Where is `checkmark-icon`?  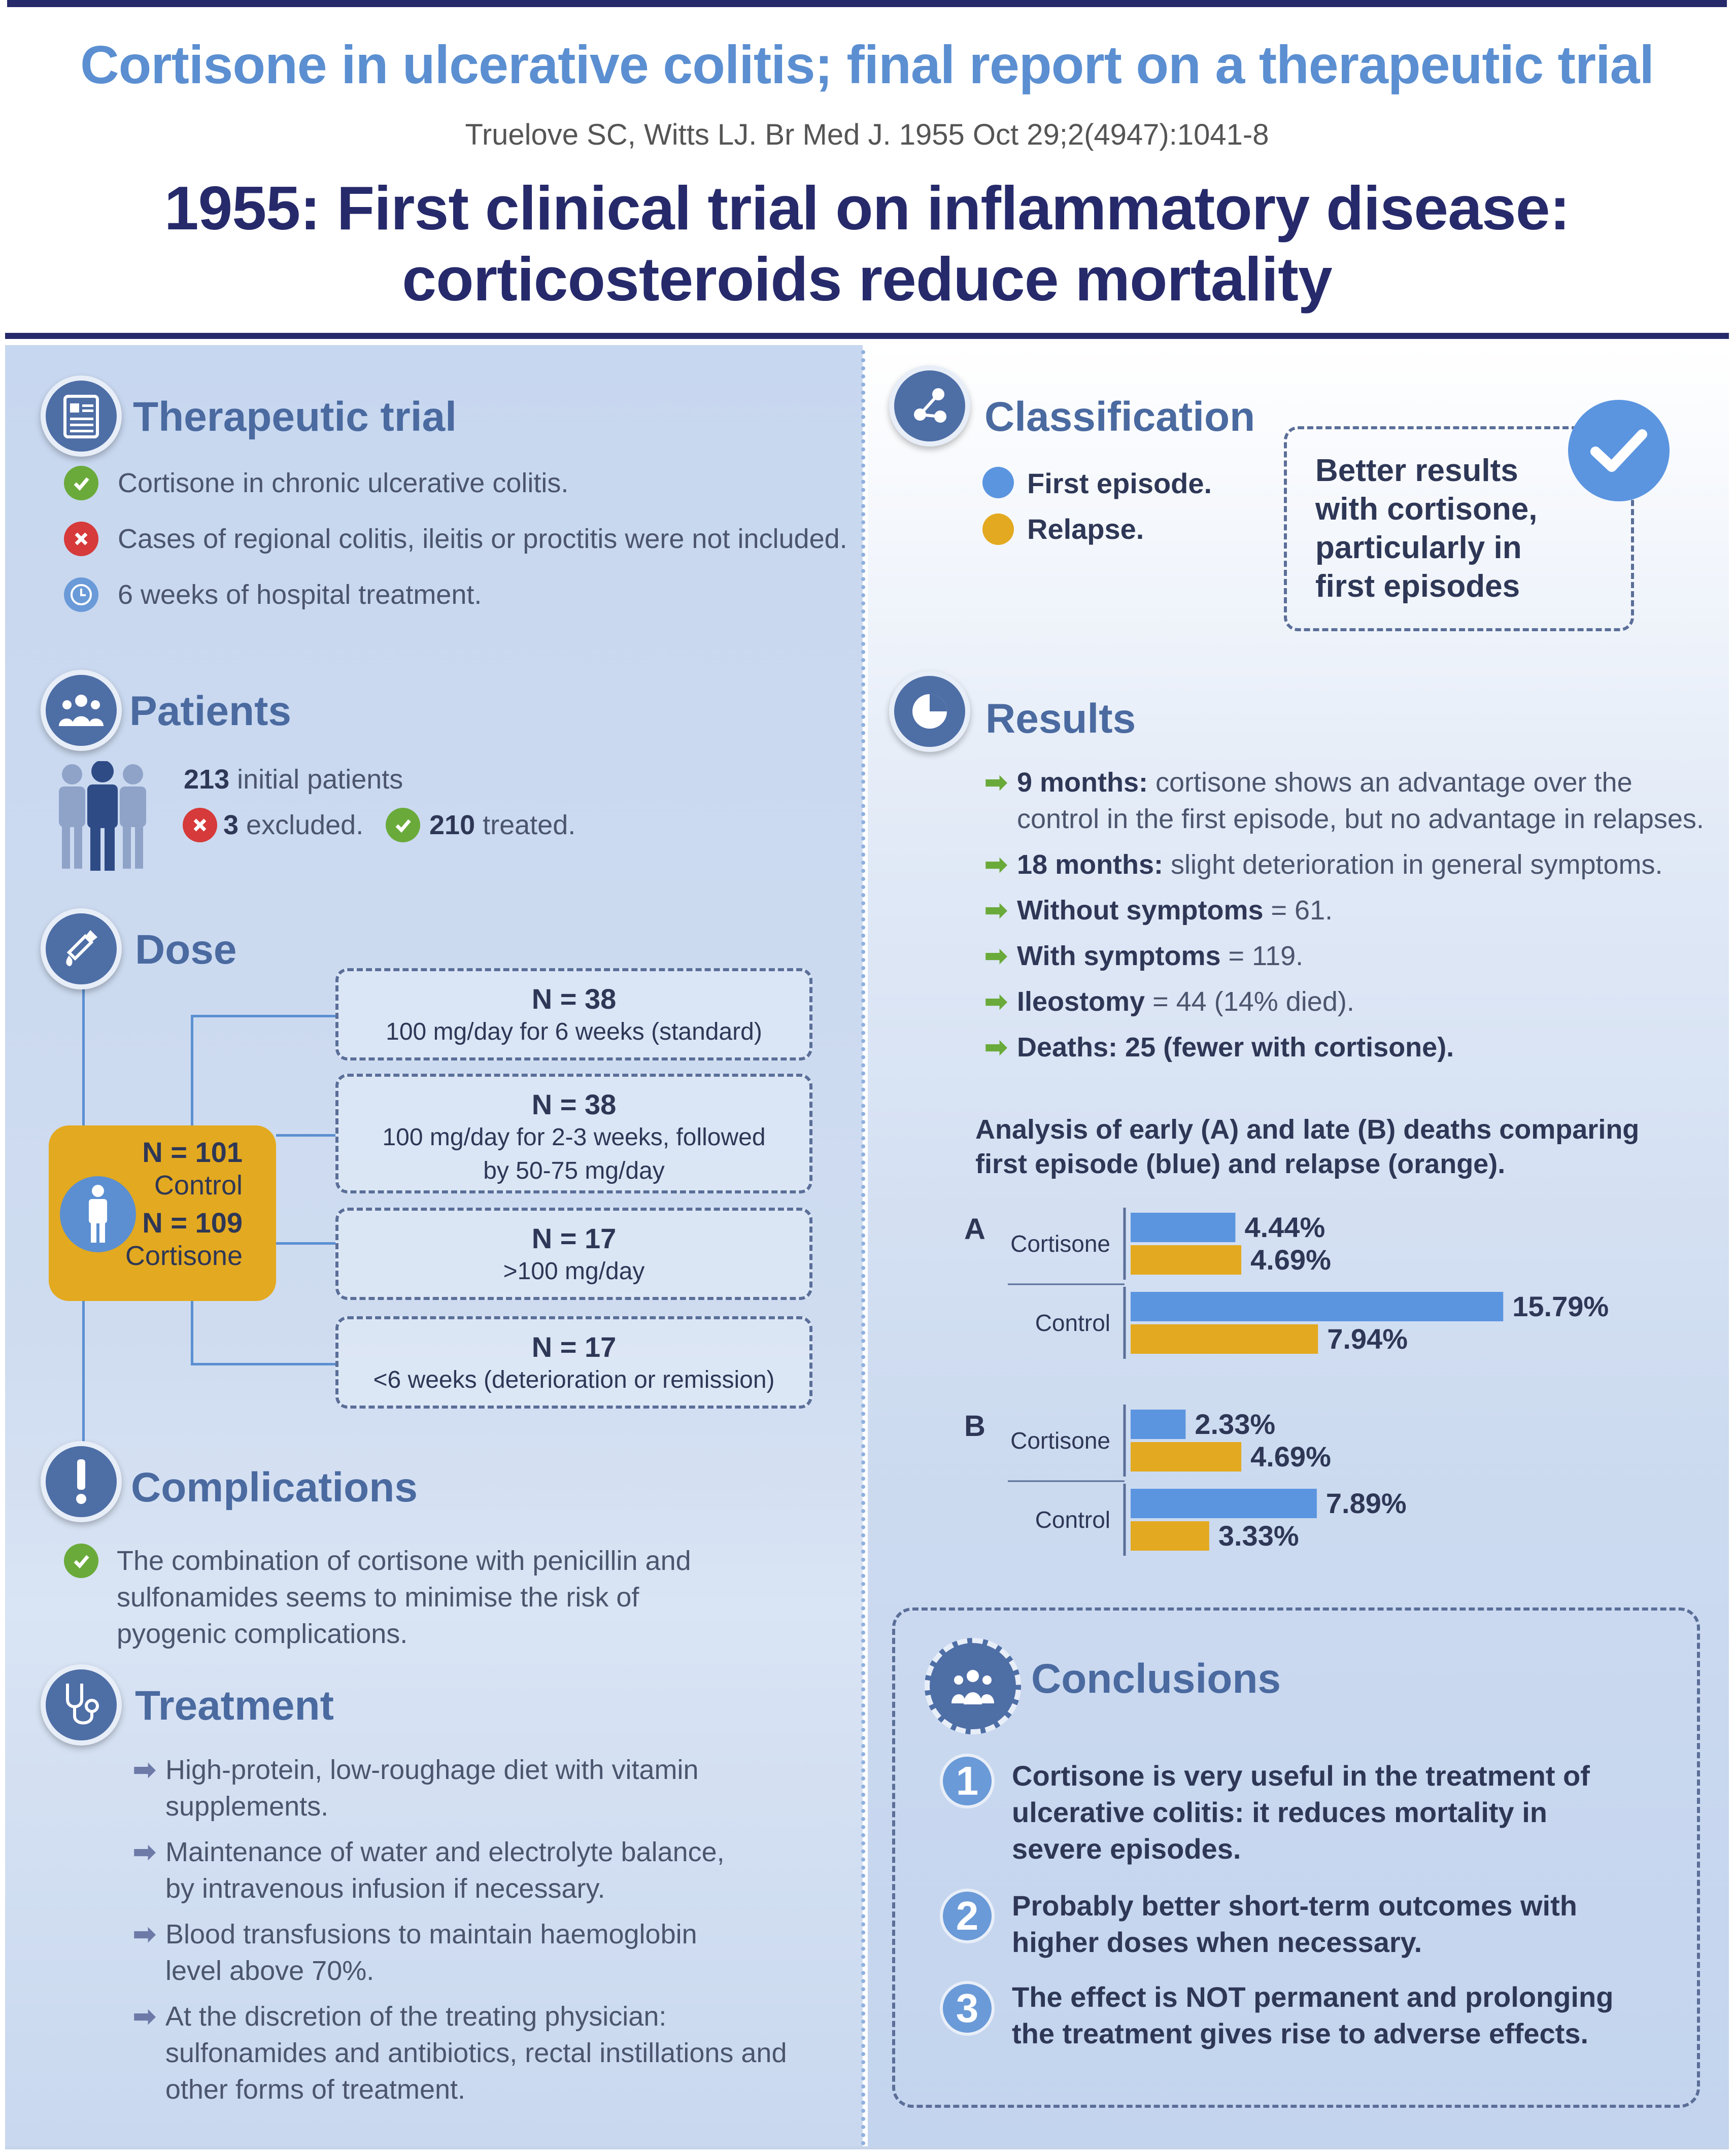 checkmark-icon is located at coordinates (1619, 450).